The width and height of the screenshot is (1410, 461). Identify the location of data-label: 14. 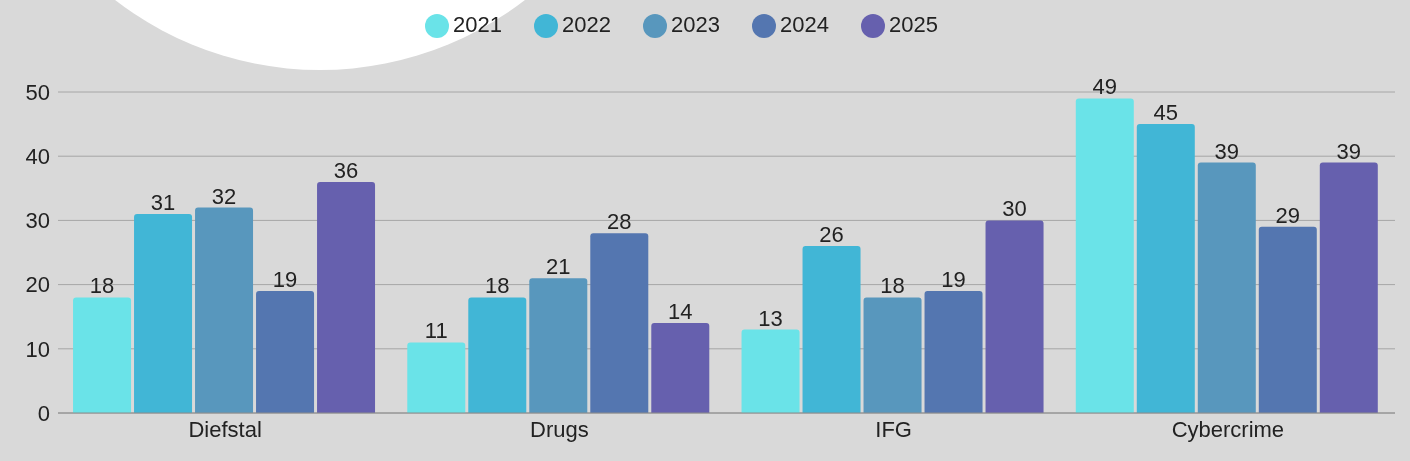
(680, 312).